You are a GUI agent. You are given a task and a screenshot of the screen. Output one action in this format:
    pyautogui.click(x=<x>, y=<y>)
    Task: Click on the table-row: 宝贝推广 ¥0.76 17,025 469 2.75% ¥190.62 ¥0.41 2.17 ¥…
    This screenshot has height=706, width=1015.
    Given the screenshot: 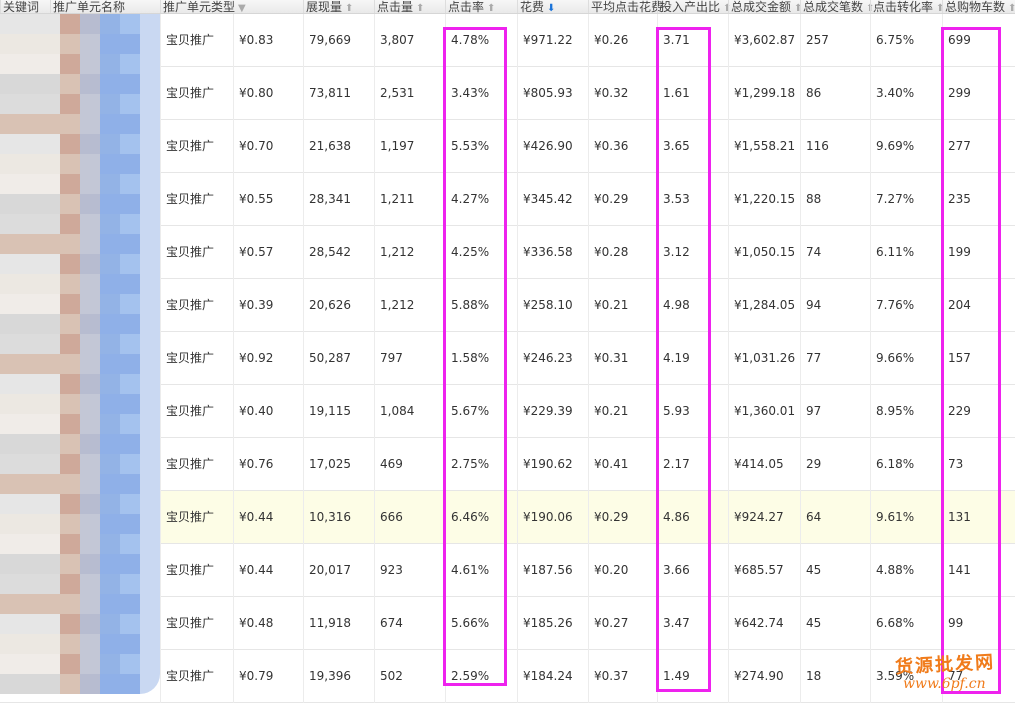 What is the action you would take?
    pyautogui.click(x=507, y=464)
    